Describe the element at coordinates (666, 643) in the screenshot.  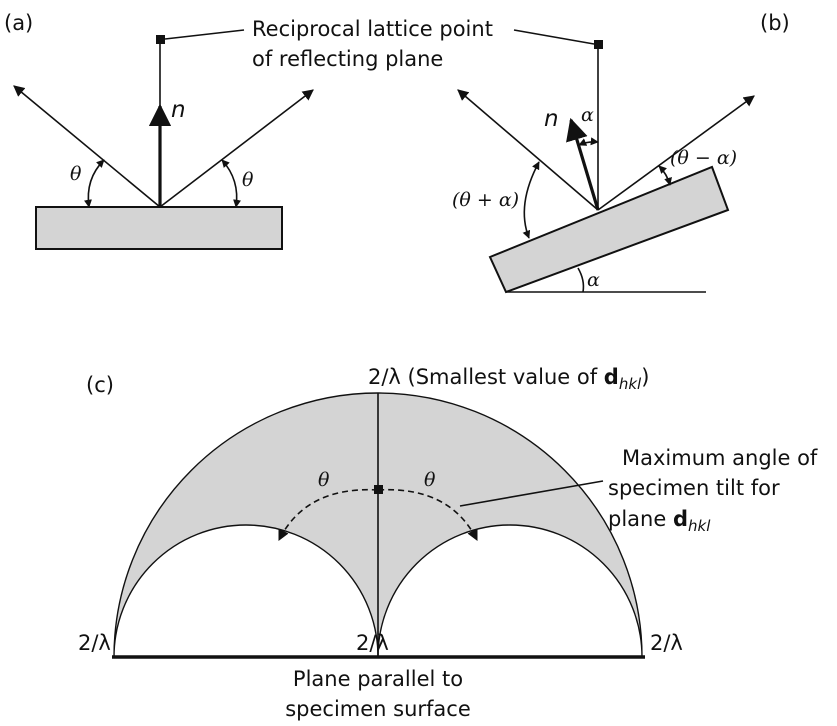
I see `right-2lambda-label: 2/λ` at that location.